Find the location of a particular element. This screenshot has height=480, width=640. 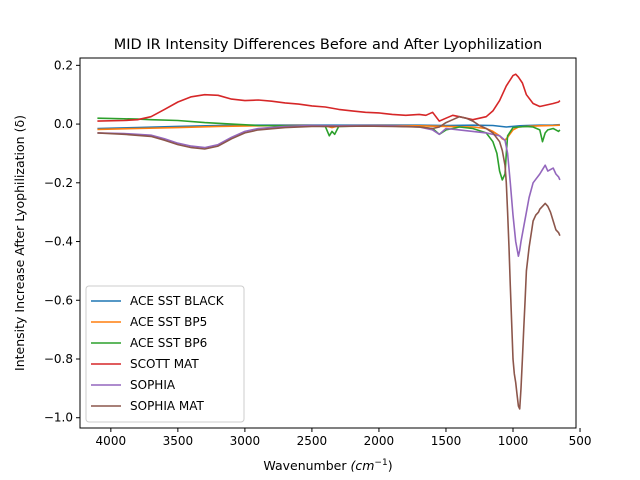

legend-label-1: ACE SST BP5 is located at coordinates (168, 322).